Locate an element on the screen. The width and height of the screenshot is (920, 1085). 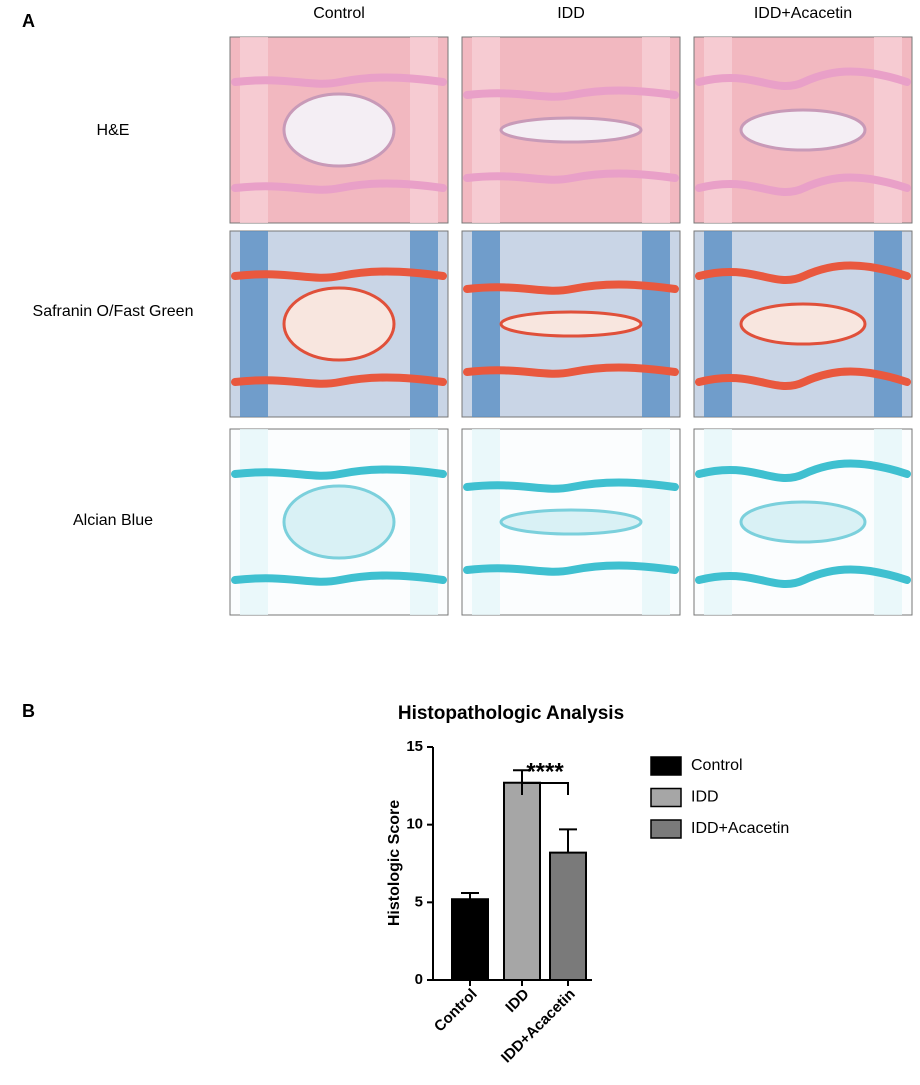
y-tick-label: 10 is located at coordinates (414, 824).